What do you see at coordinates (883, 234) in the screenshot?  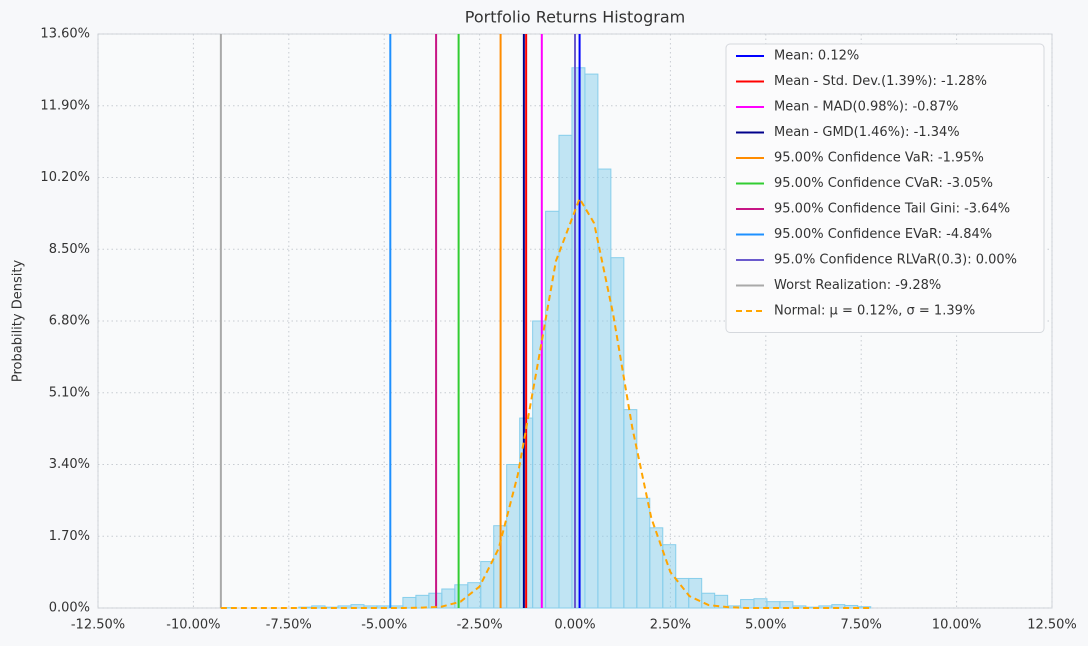 I see `legend-label: 95.00% Confidence EVaR: -4.84%` at bounding box center [883, 234].